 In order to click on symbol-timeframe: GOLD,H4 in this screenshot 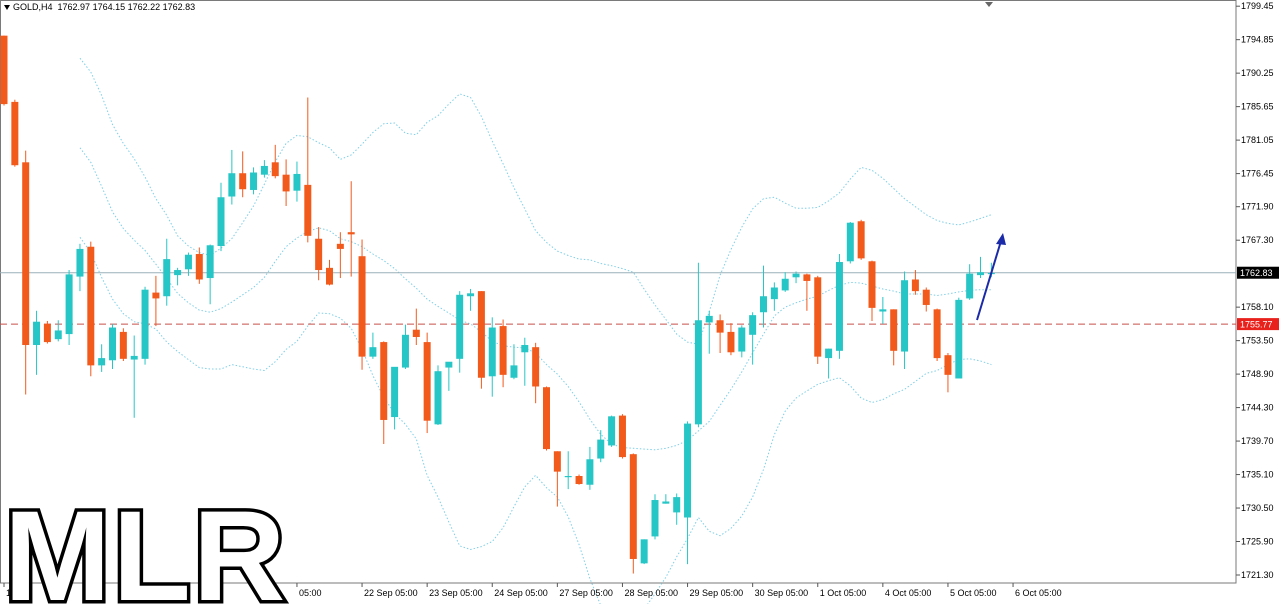, I will do `click(33, 7)`.